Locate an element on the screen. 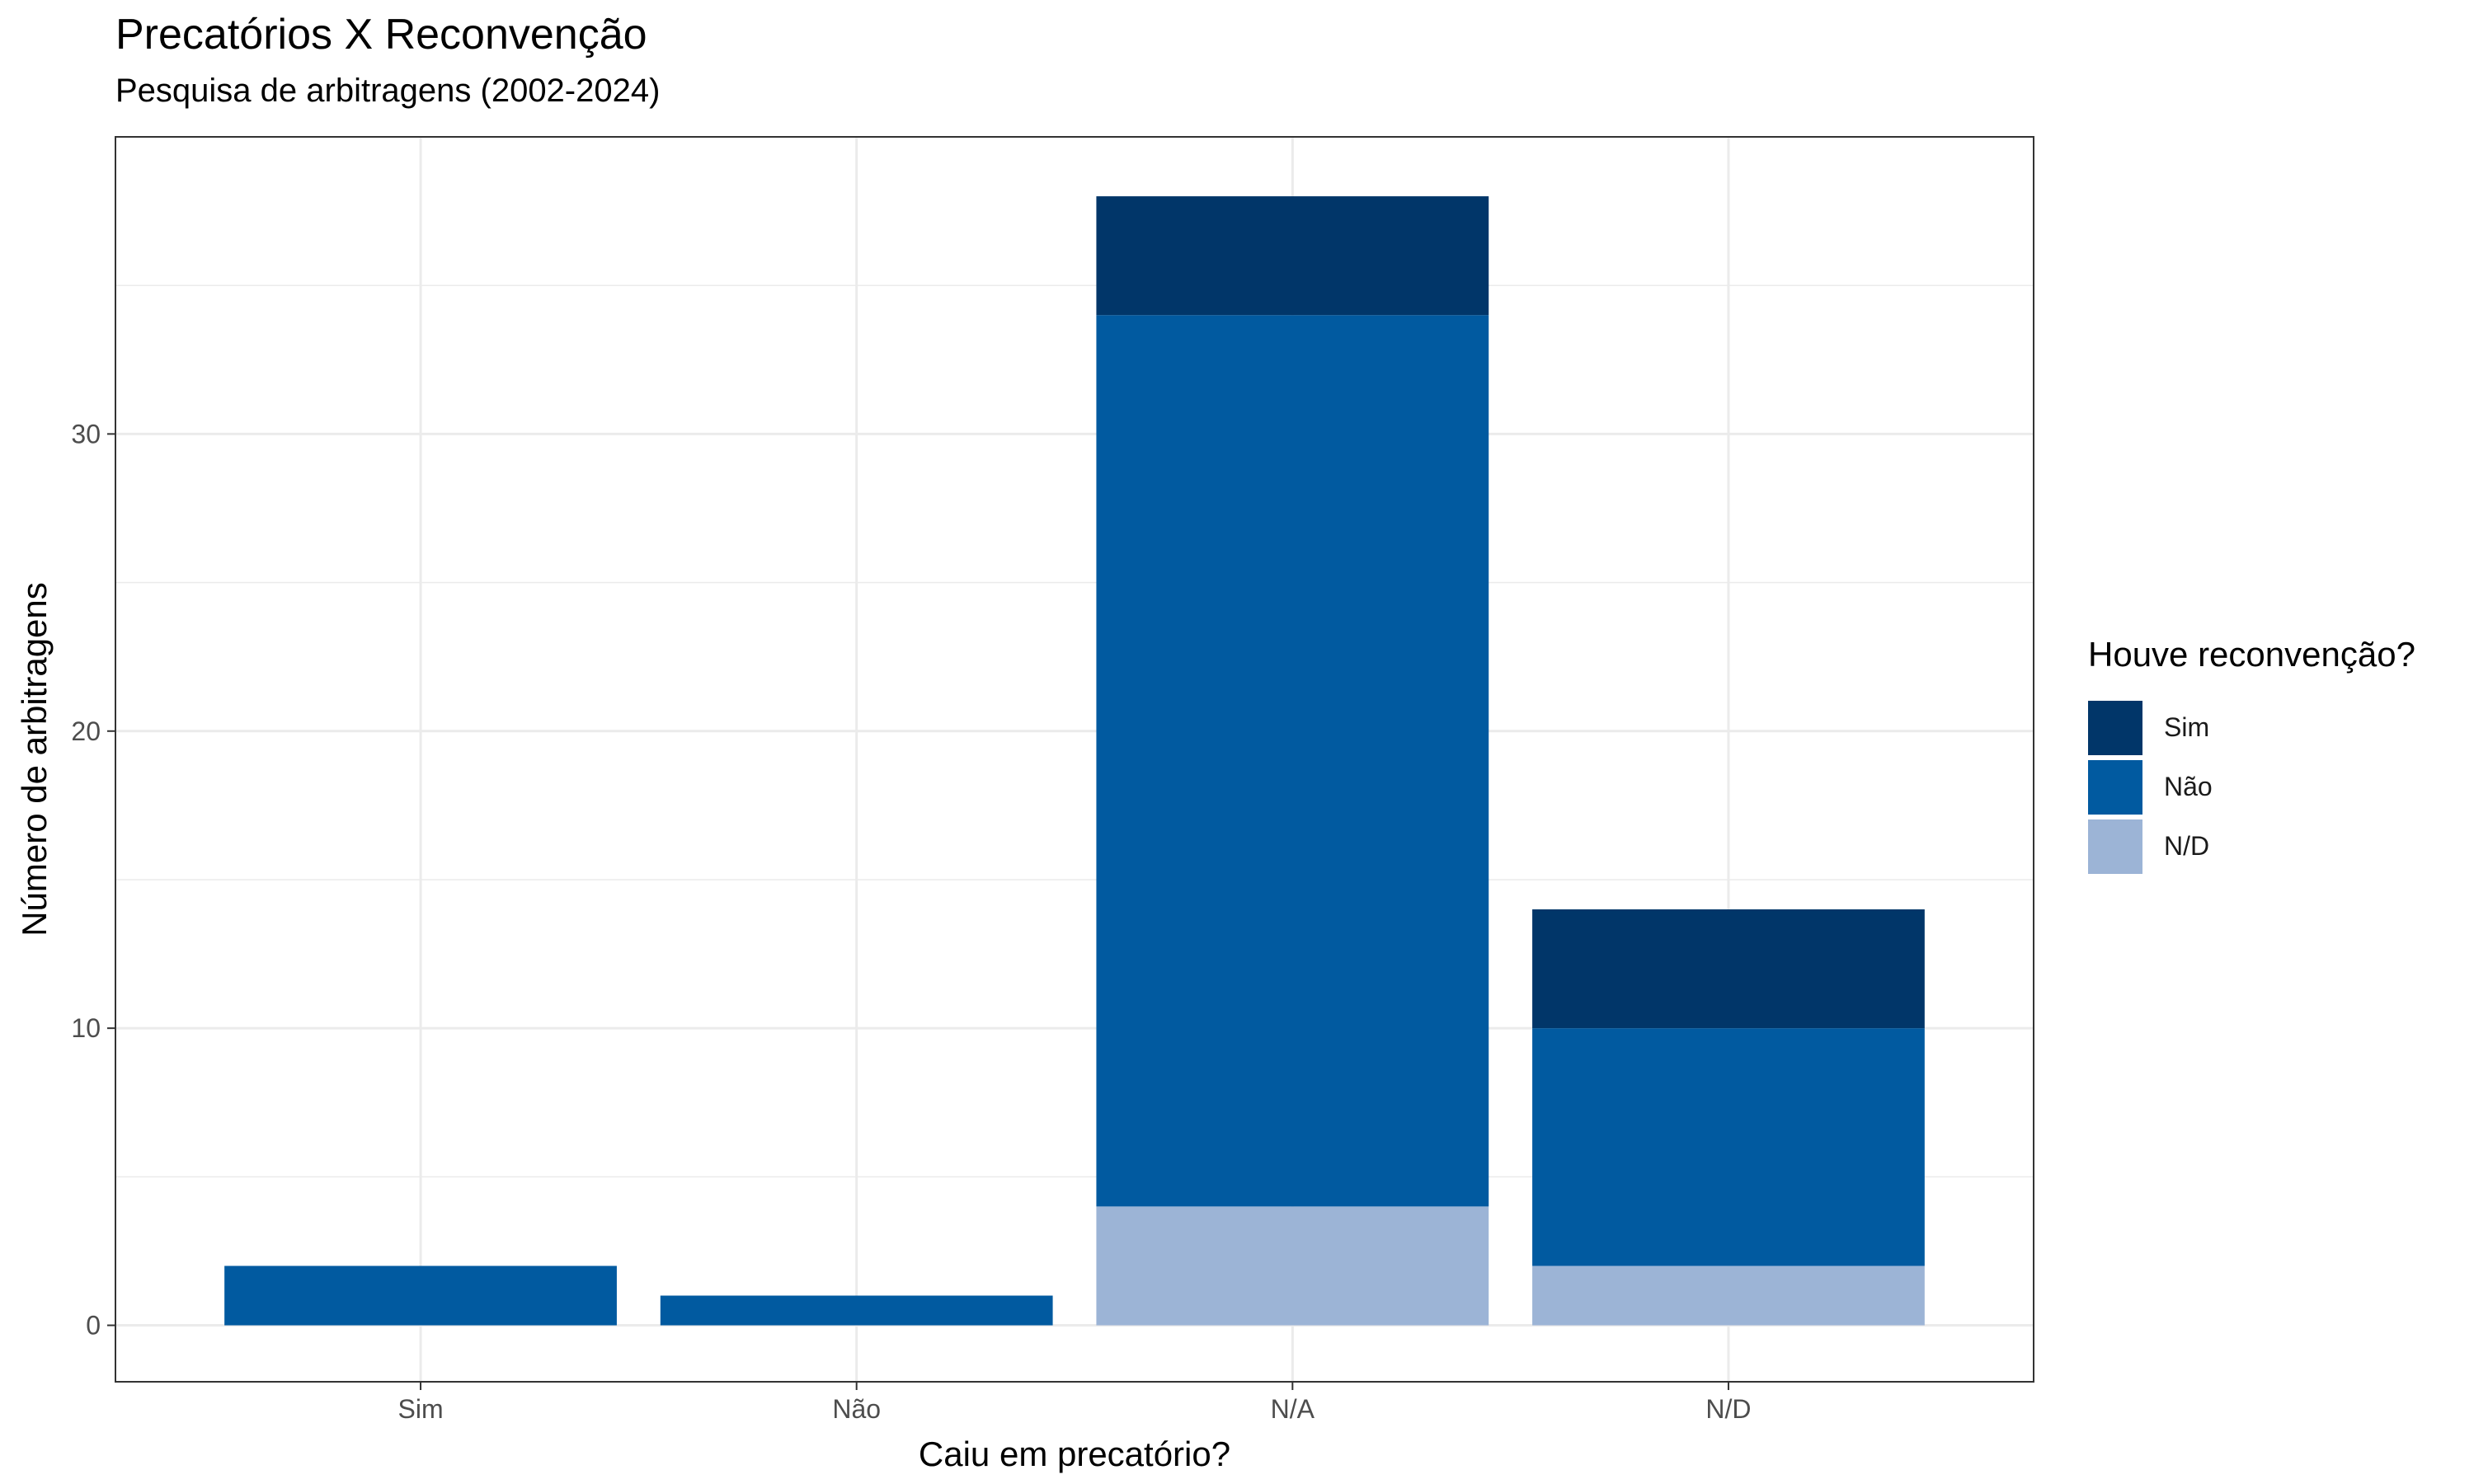 The image size is (2474, 1484). legend-label: N/D is located at coordinates (2187, 846).